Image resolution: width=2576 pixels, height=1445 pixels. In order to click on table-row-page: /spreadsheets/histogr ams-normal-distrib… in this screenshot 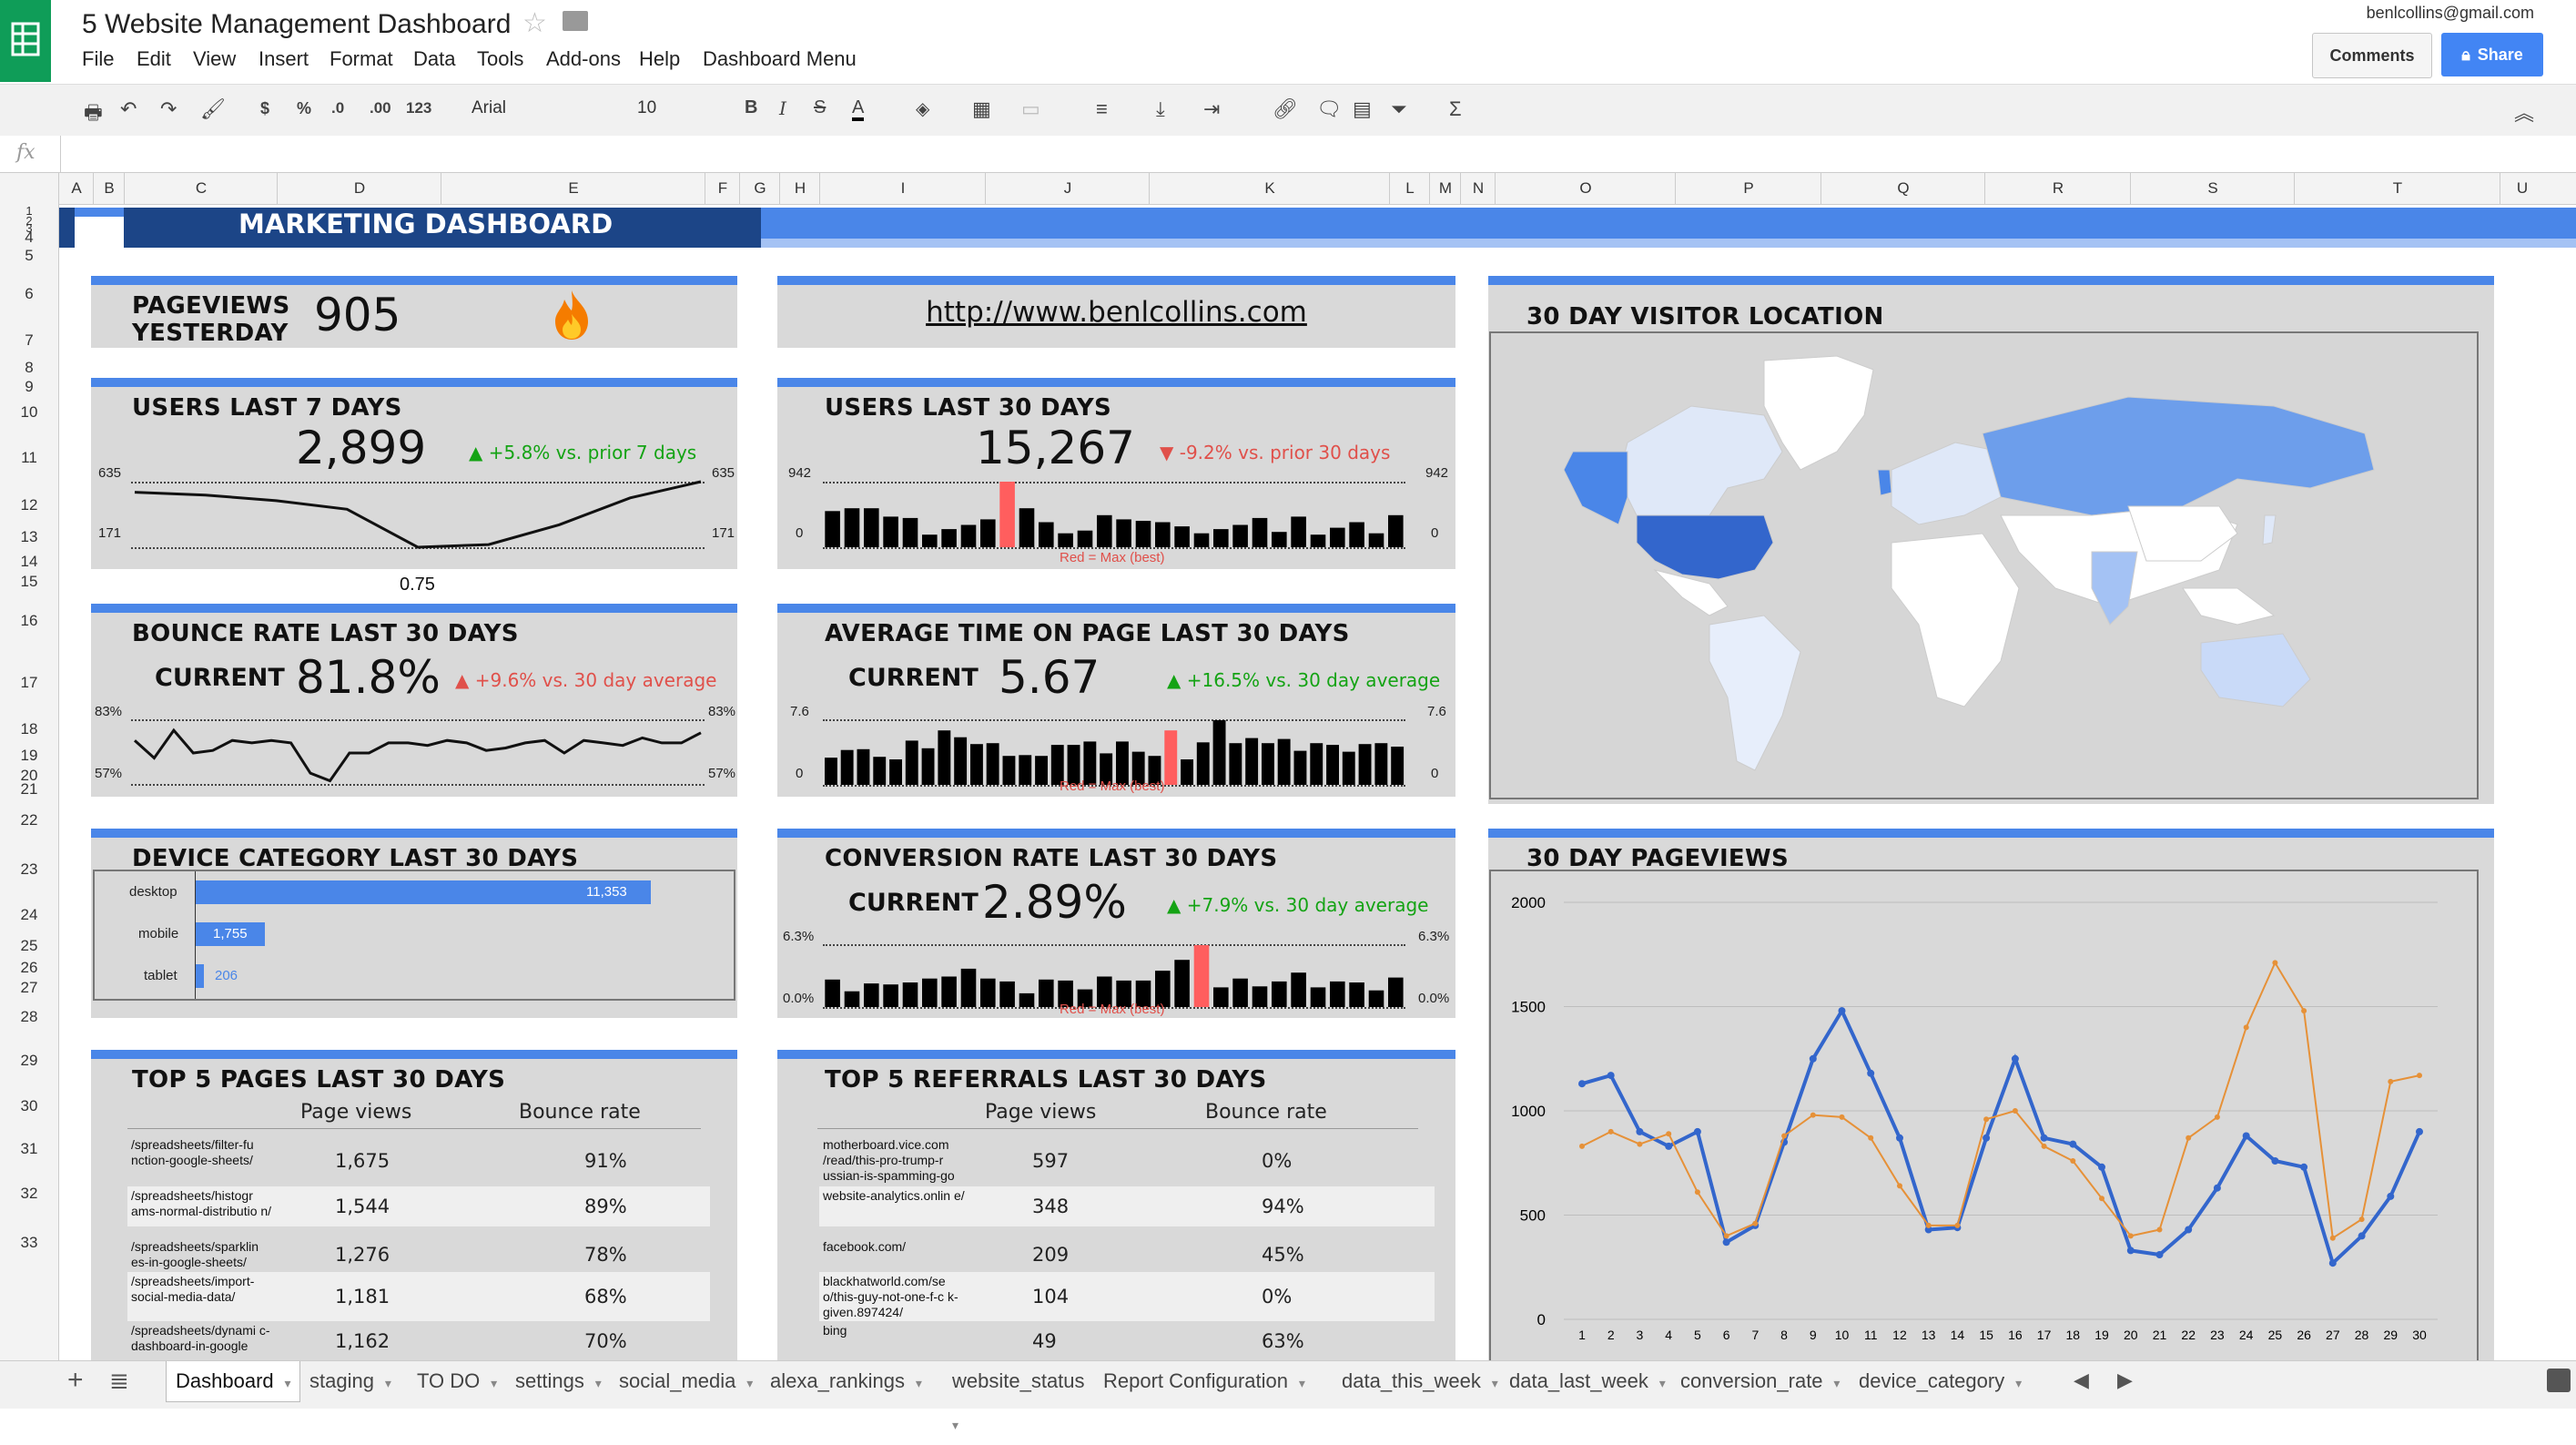, I will do `click(201, 1203)`.